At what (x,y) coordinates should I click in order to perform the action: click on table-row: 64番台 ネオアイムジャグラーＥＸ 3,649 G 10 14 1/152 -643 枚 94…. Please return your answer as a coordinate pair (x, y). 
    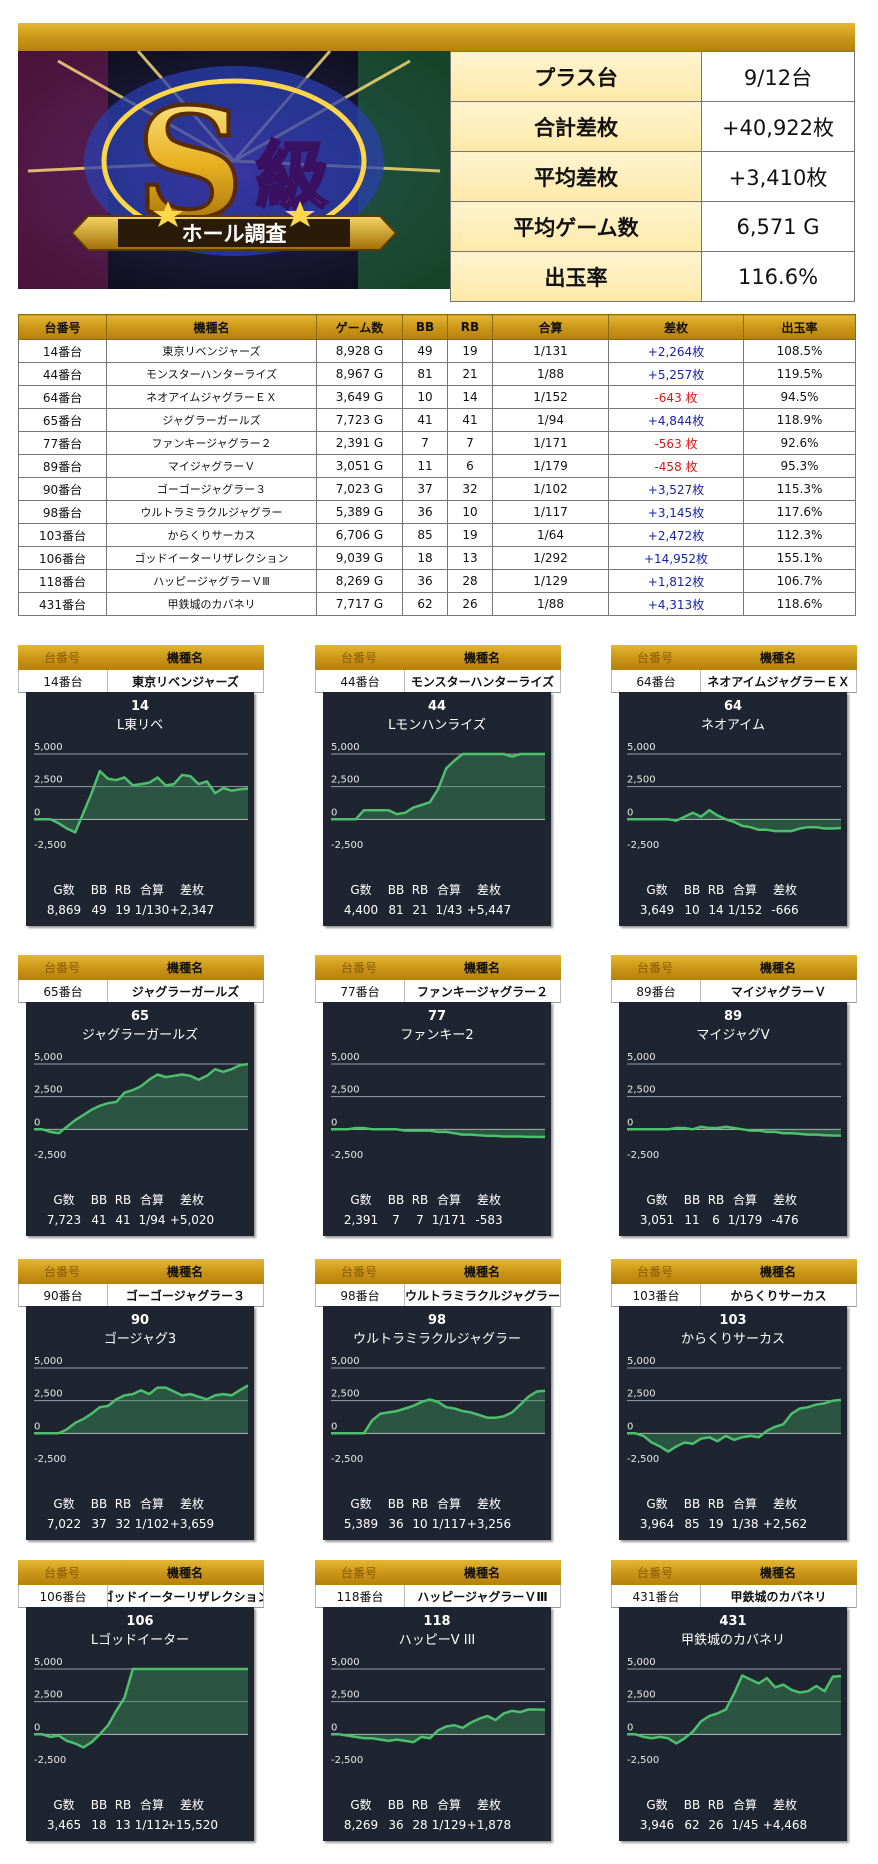
    Looking at the image, I should click on (437, 397).